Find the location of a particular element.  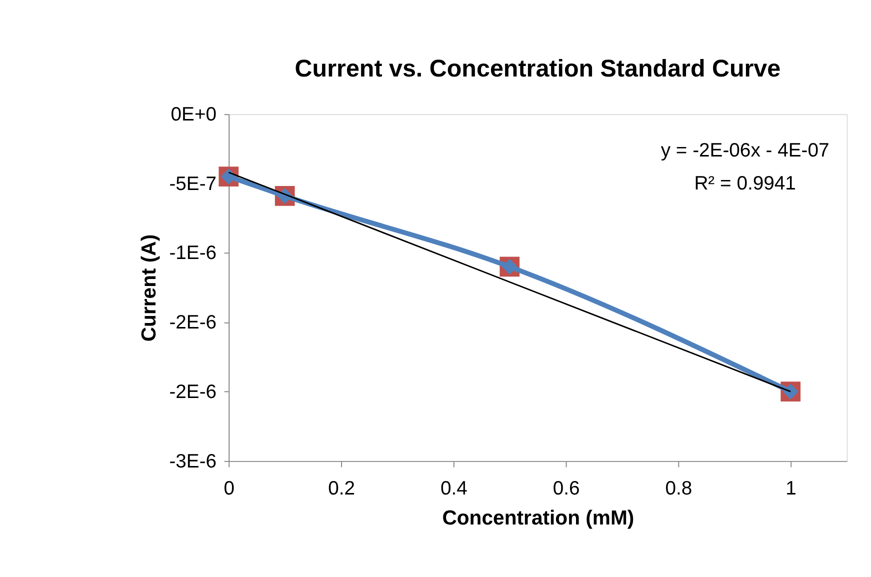

x-tick-label: 0.6 is located at coordinates (566, 488).